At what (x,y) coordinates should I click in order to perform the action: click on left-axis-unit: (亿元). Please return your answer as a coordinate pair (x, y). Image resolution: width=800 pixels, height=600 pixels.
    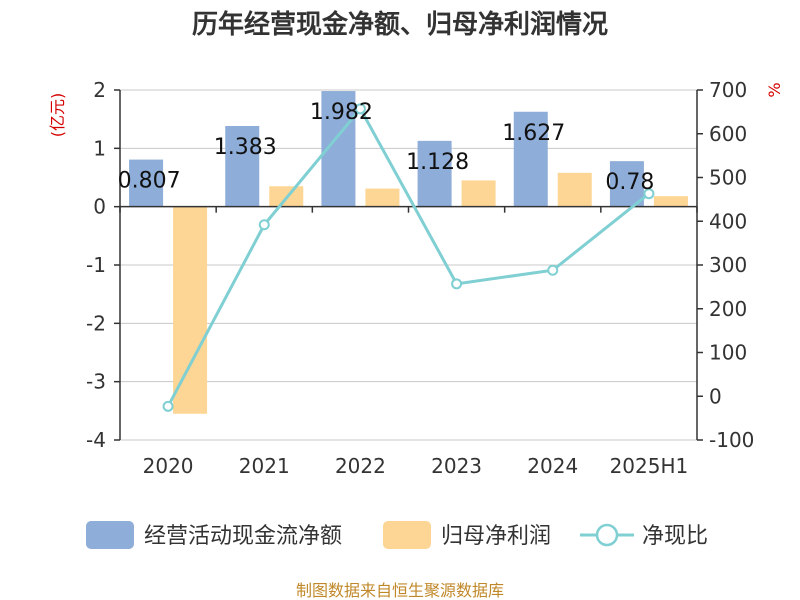
    Looking at the image, I should click on (57, 115).